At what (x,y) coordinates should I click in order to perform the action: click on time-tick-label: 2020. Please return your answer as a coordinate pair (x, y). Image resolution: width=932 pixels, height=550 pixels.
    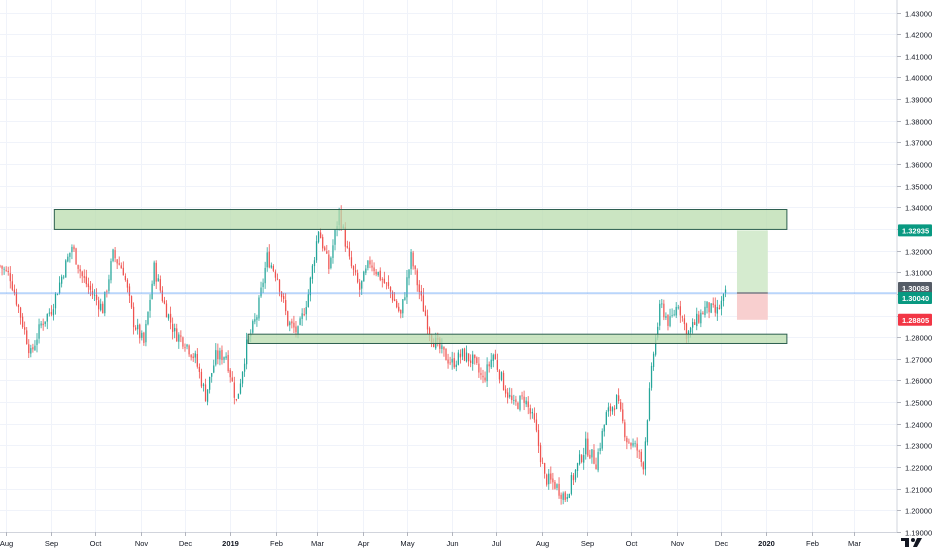
    Looking at the image, I should click on (766, 543).